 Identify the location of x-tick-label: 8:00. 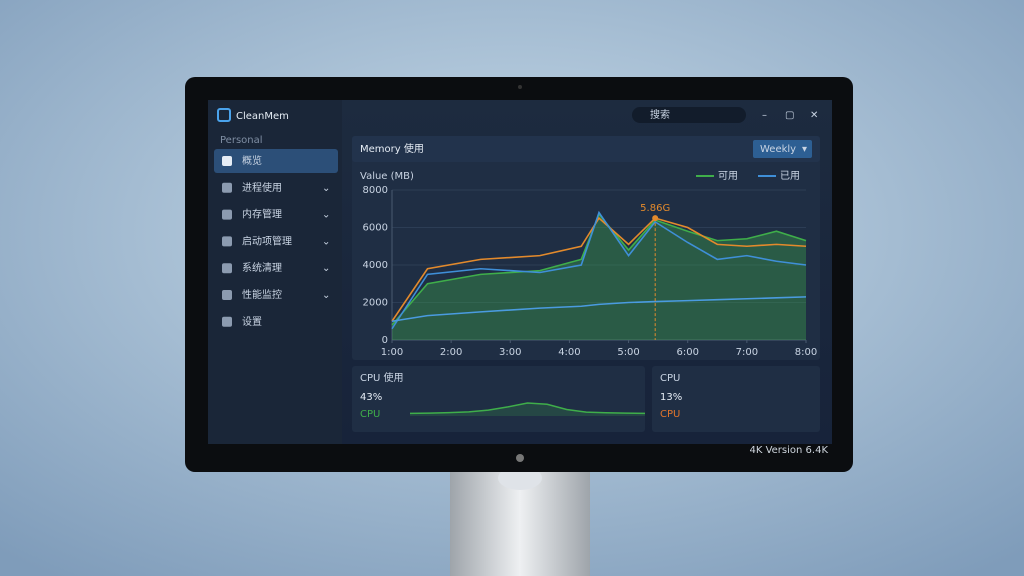
(806, 352).